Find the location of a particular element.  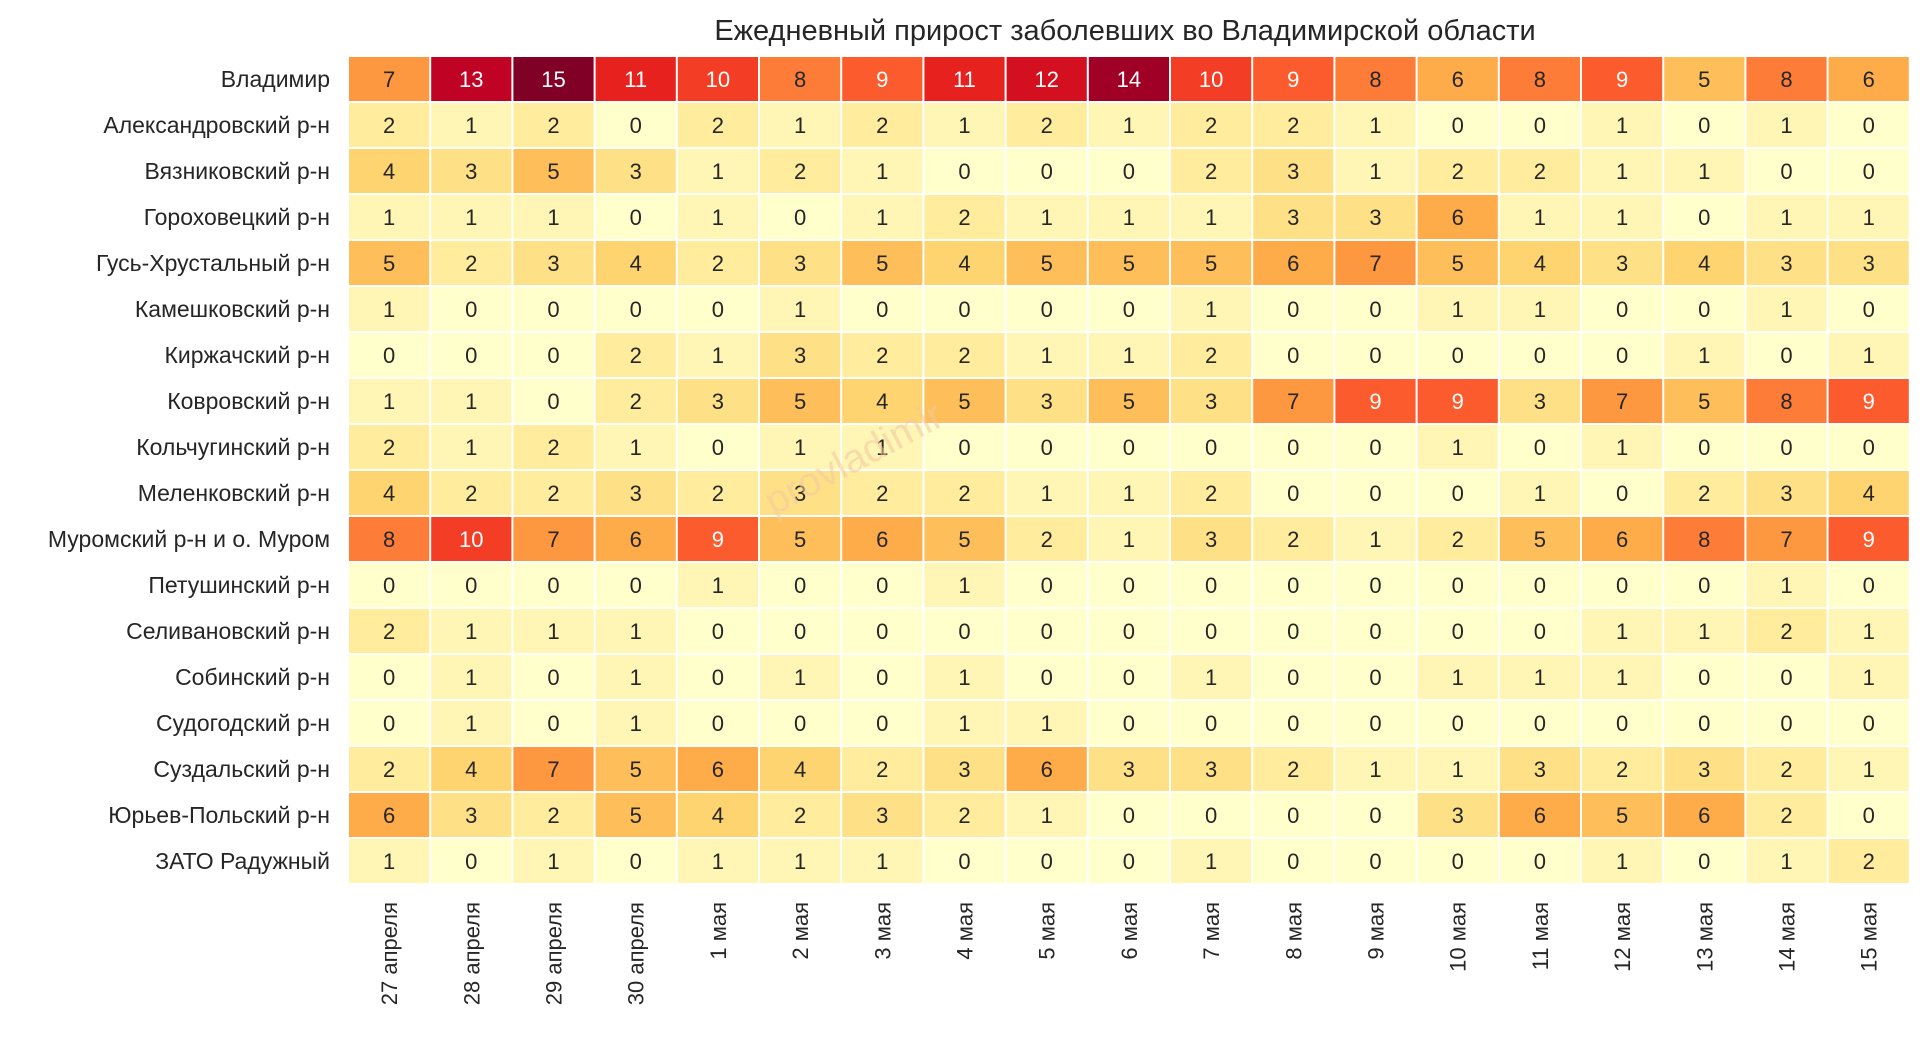

column-label: 3 мая is located at coordinates (882, 931).